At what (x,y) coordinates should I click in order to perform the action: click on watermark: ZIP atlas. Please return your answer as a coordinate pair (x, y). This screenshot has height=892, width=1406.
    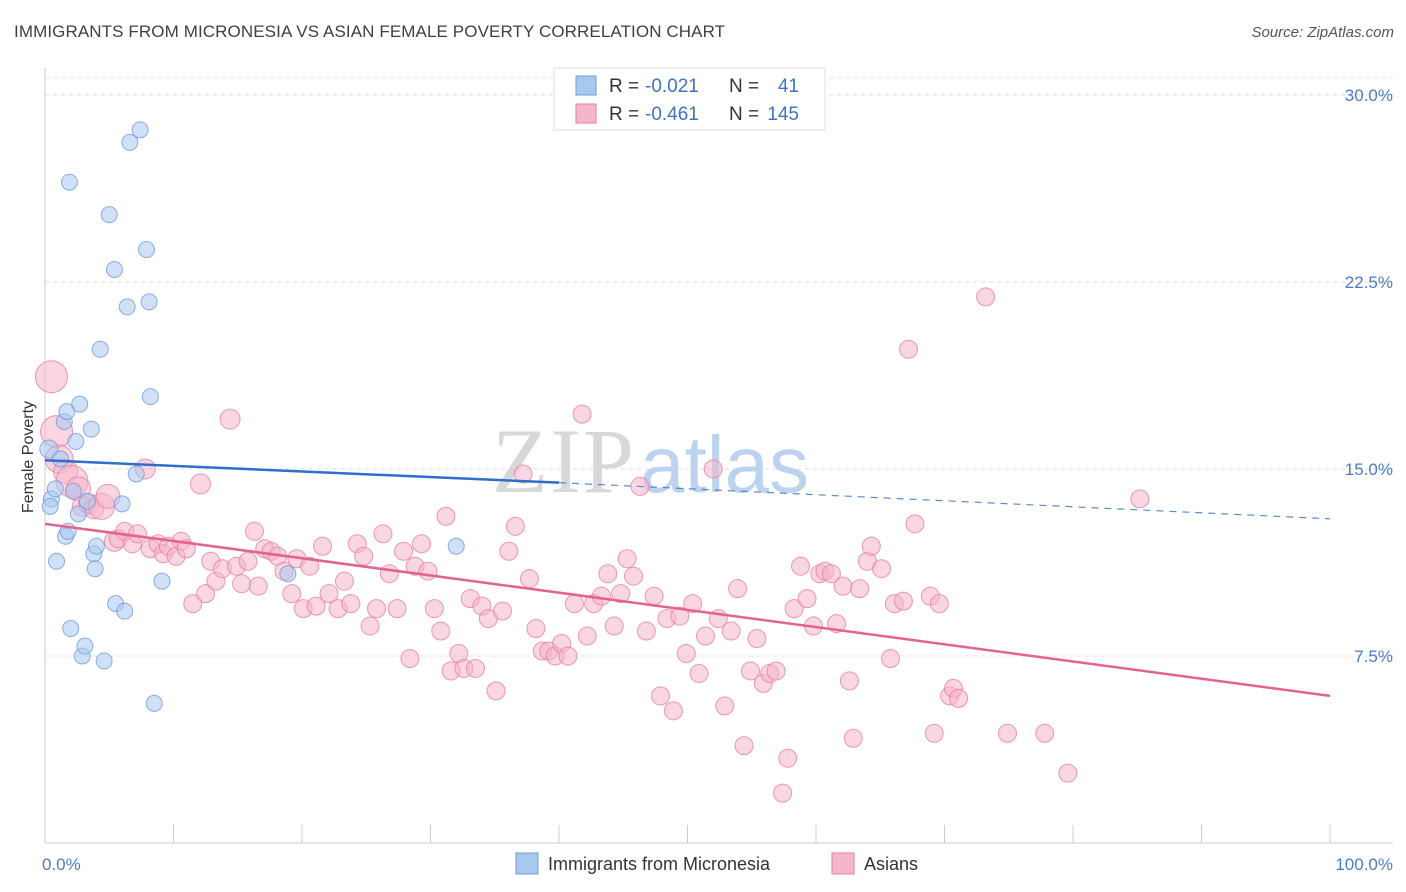
    Looking at the image, I should click on (650, 461).